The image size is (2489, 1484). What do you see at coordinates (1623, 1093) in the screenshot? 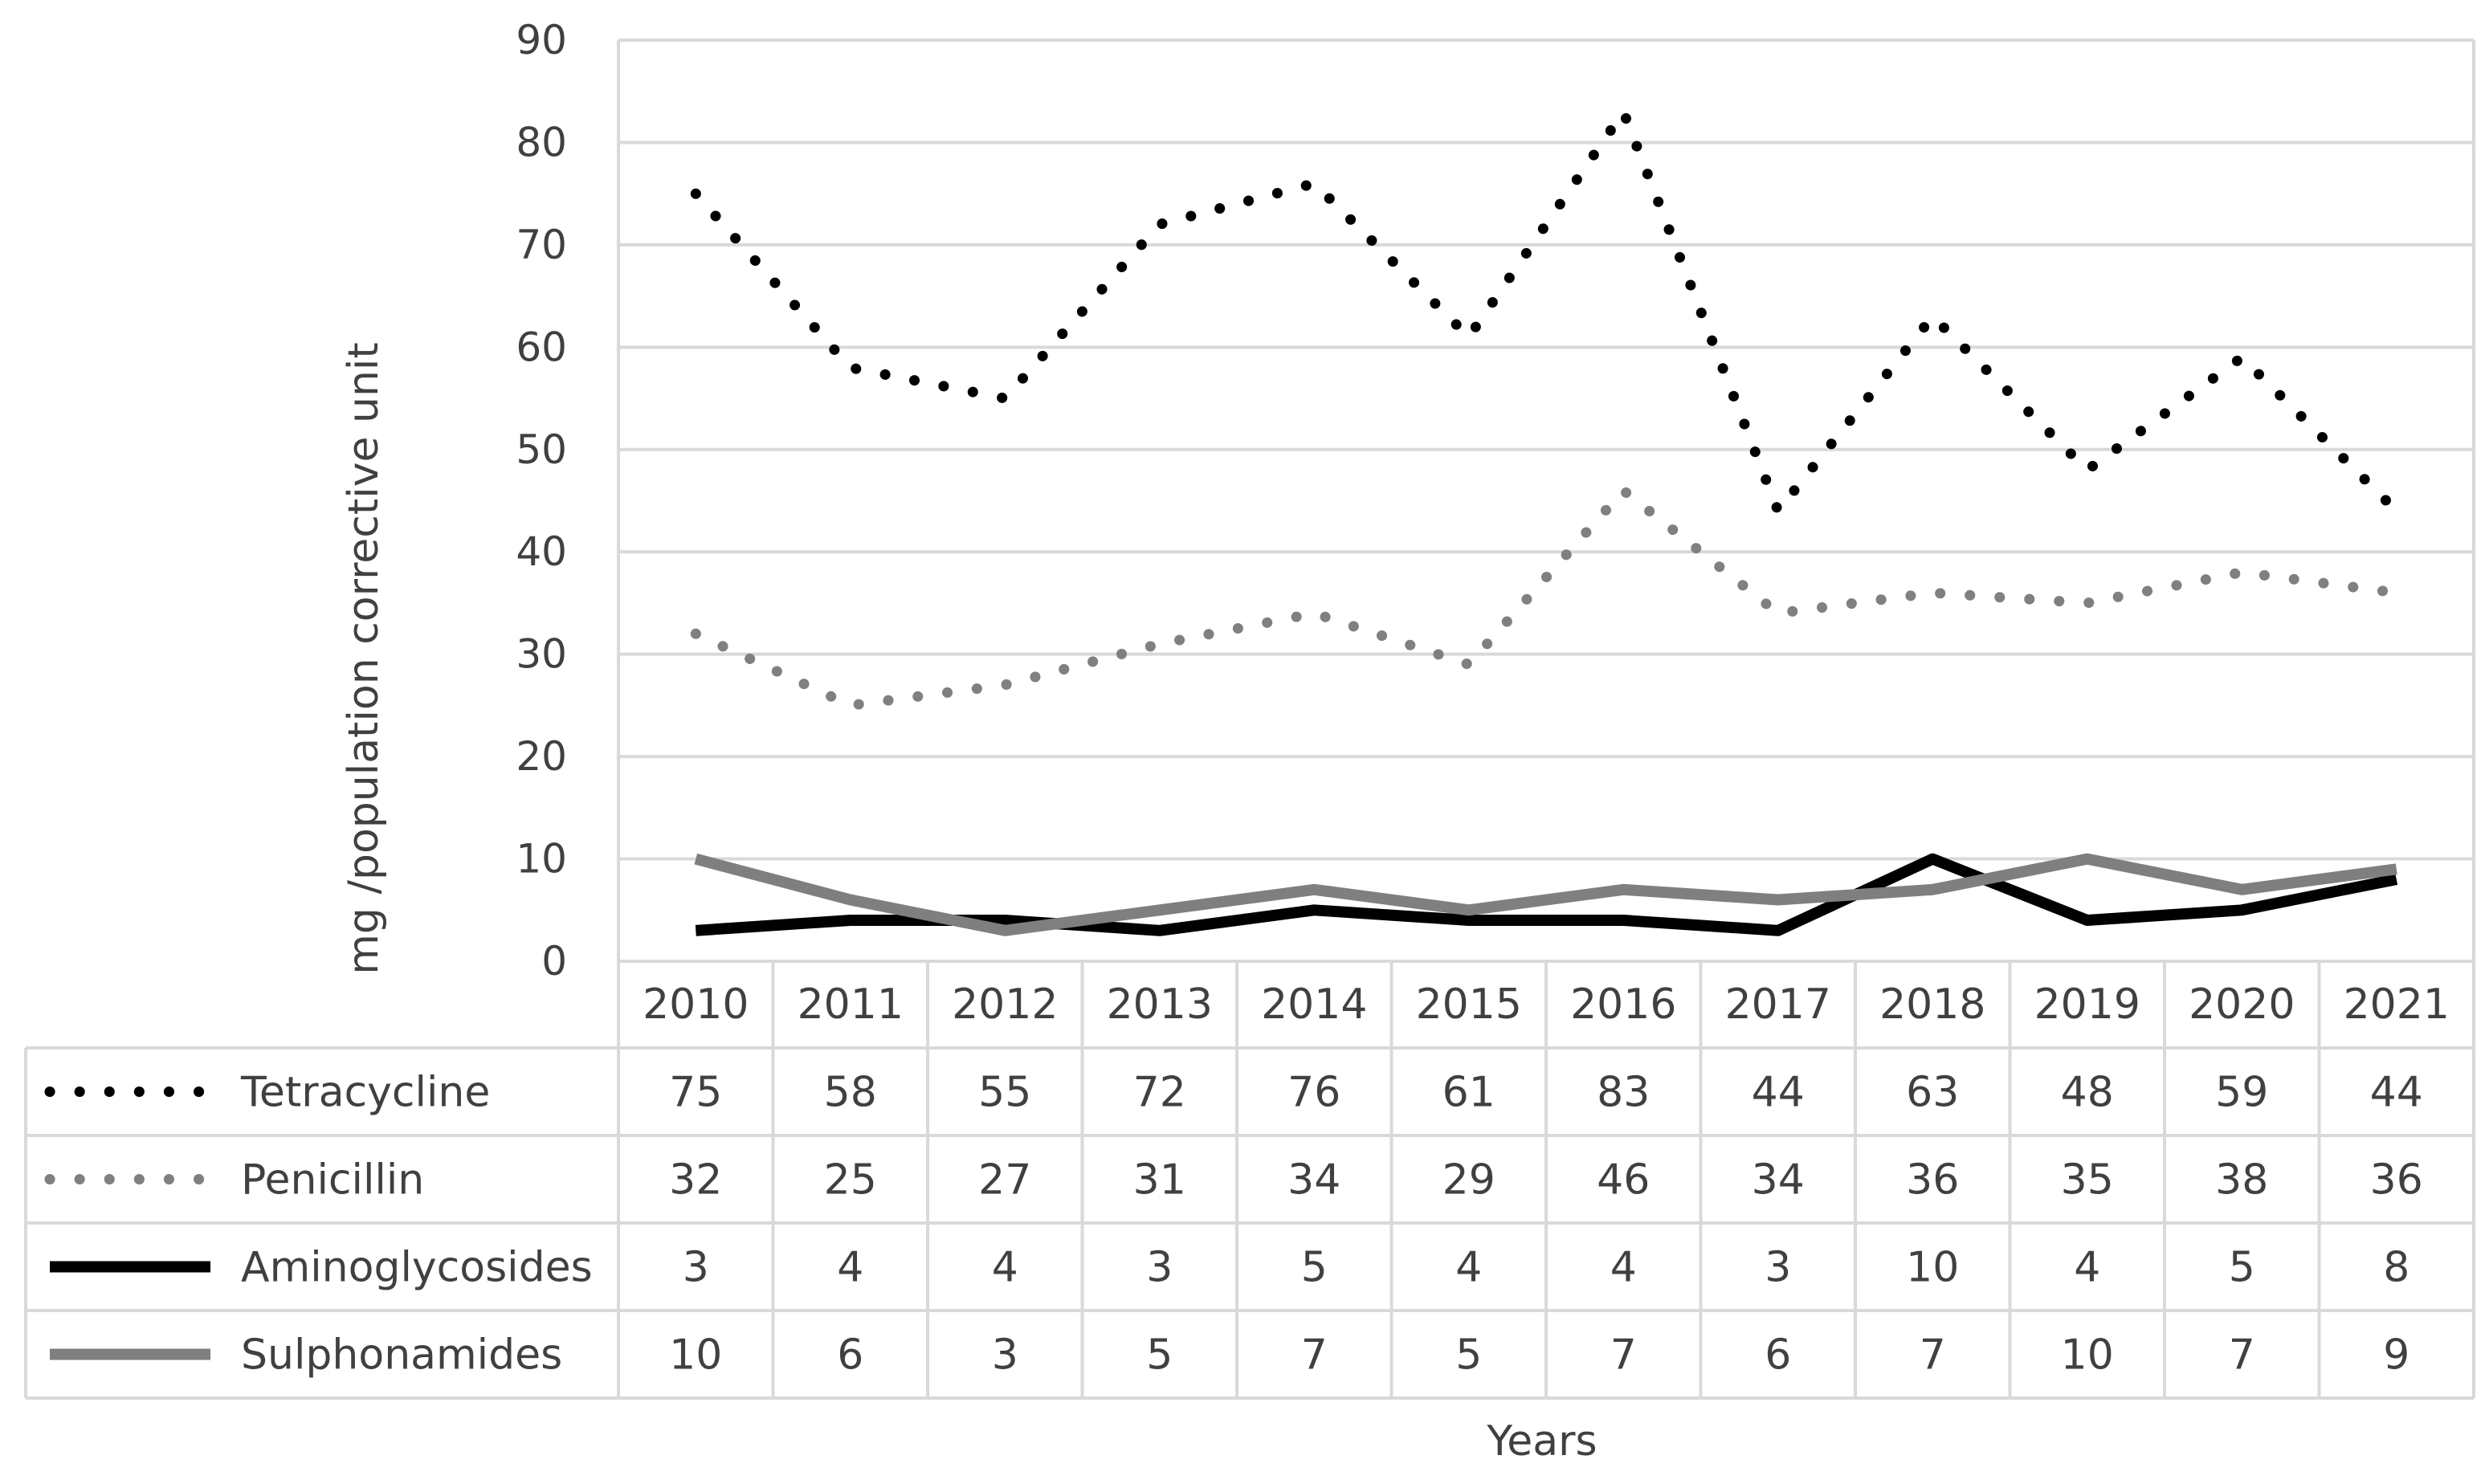
I see `table-cell-value: 83` at bounding box center [1623, 1093].